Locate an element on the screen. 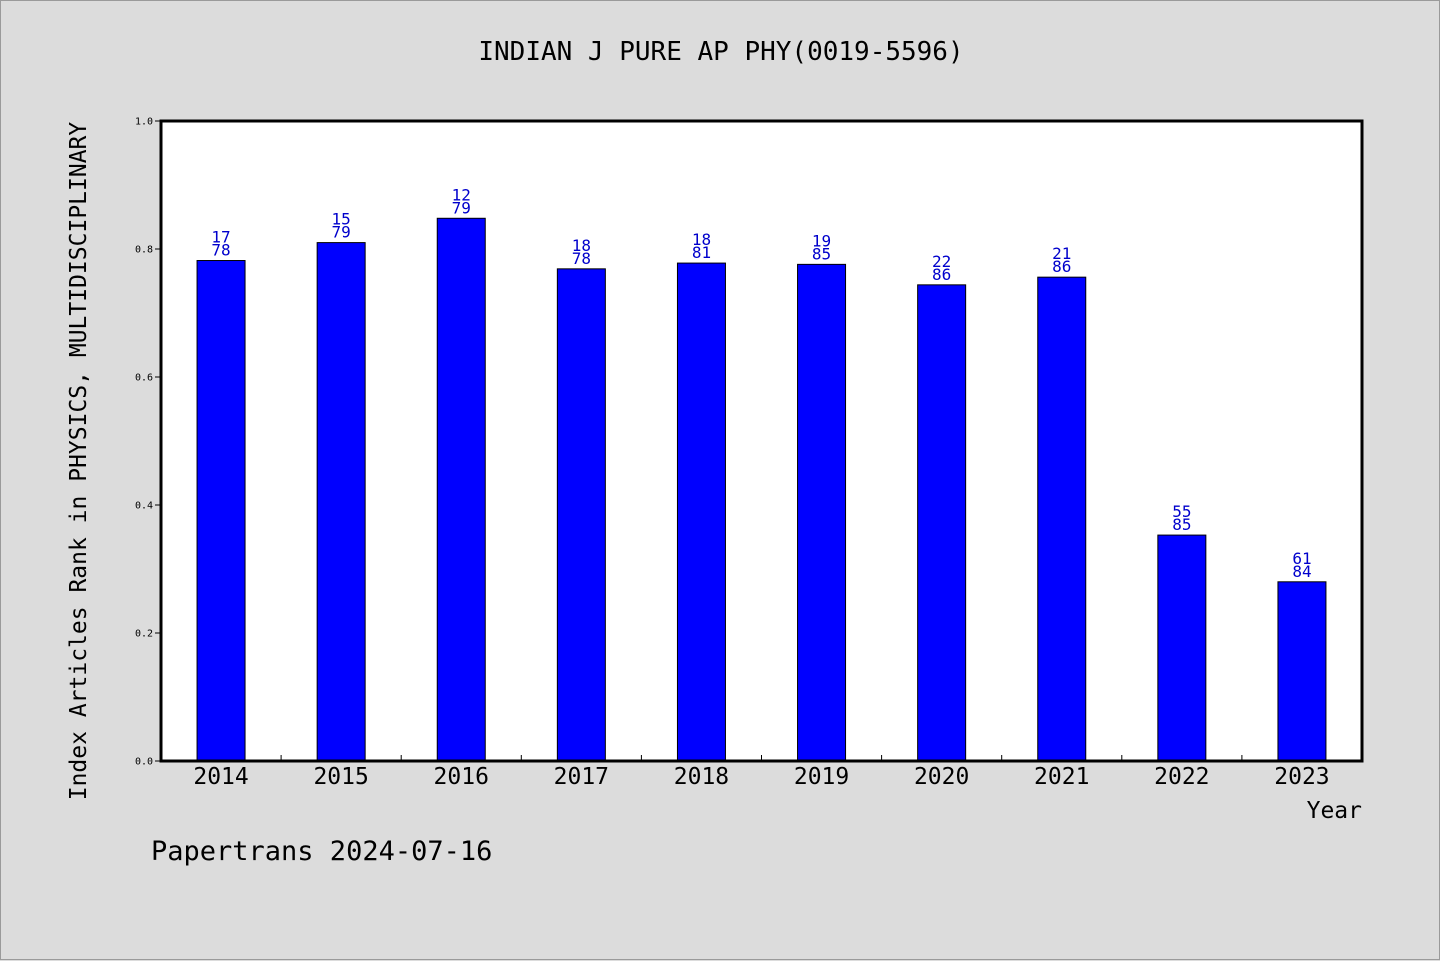 This screenshot has width=1440, height=961. x-tick-label: 2019 is located at coordinates (821, 777).